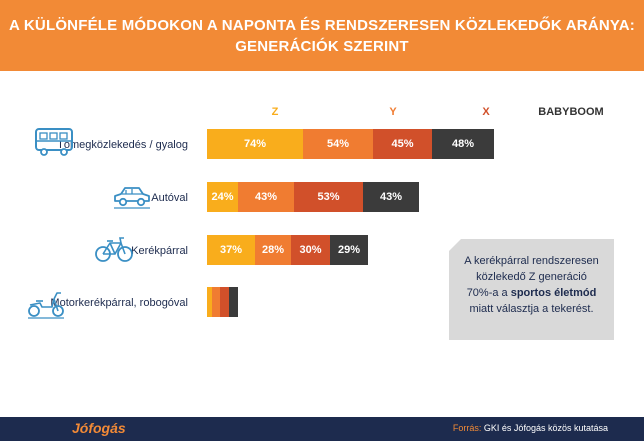 This screenshot has height=441, width=644. What do you see at coordinates (273, 250) in the screenshot?
I see `bar-segment-y: 28%` at bounding box center [273, 250].